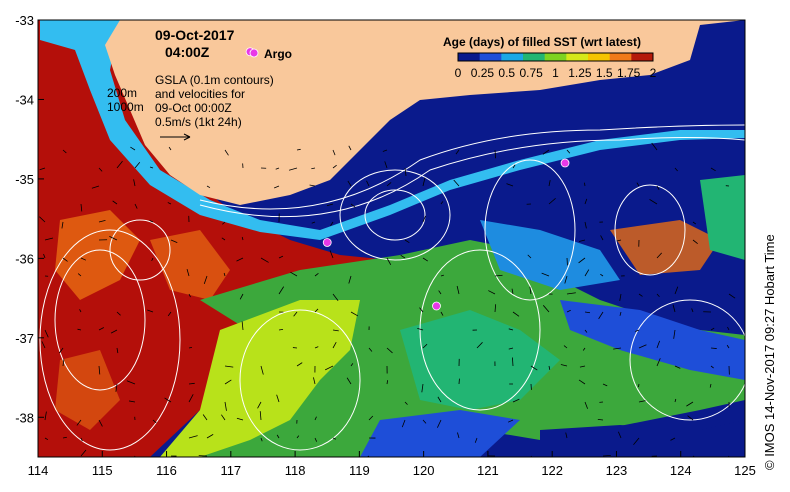 Image resolution: width=790 pixels, height=492 pixels. Describe the element at coordinates (550, 255) in the screenshot. I see `blue-band` at that location.